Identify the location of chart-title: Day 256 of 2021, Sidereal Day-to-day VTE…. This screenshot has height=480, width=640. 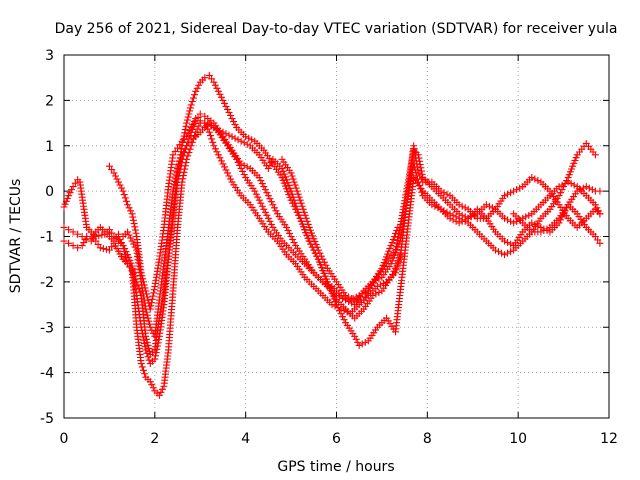
(336, 29).